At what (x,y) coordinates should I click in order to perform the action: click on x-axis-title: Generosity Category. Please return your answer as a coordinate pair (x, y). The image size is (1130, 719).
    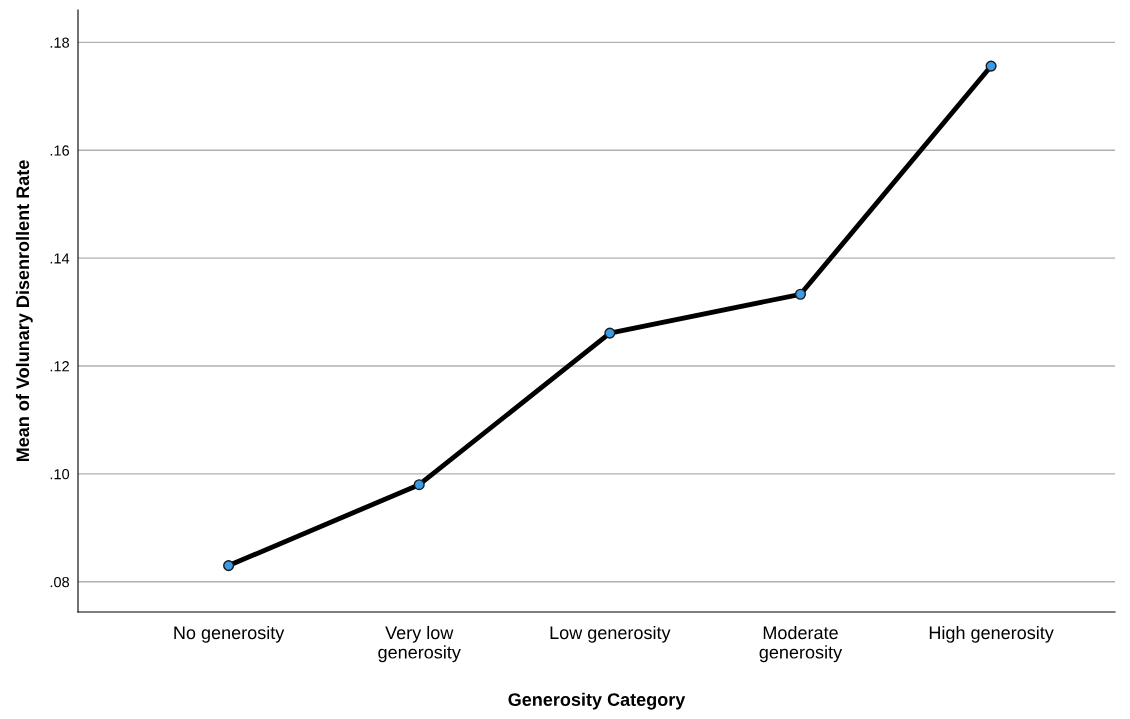
    Looking at the image, I should click on (597, 701).